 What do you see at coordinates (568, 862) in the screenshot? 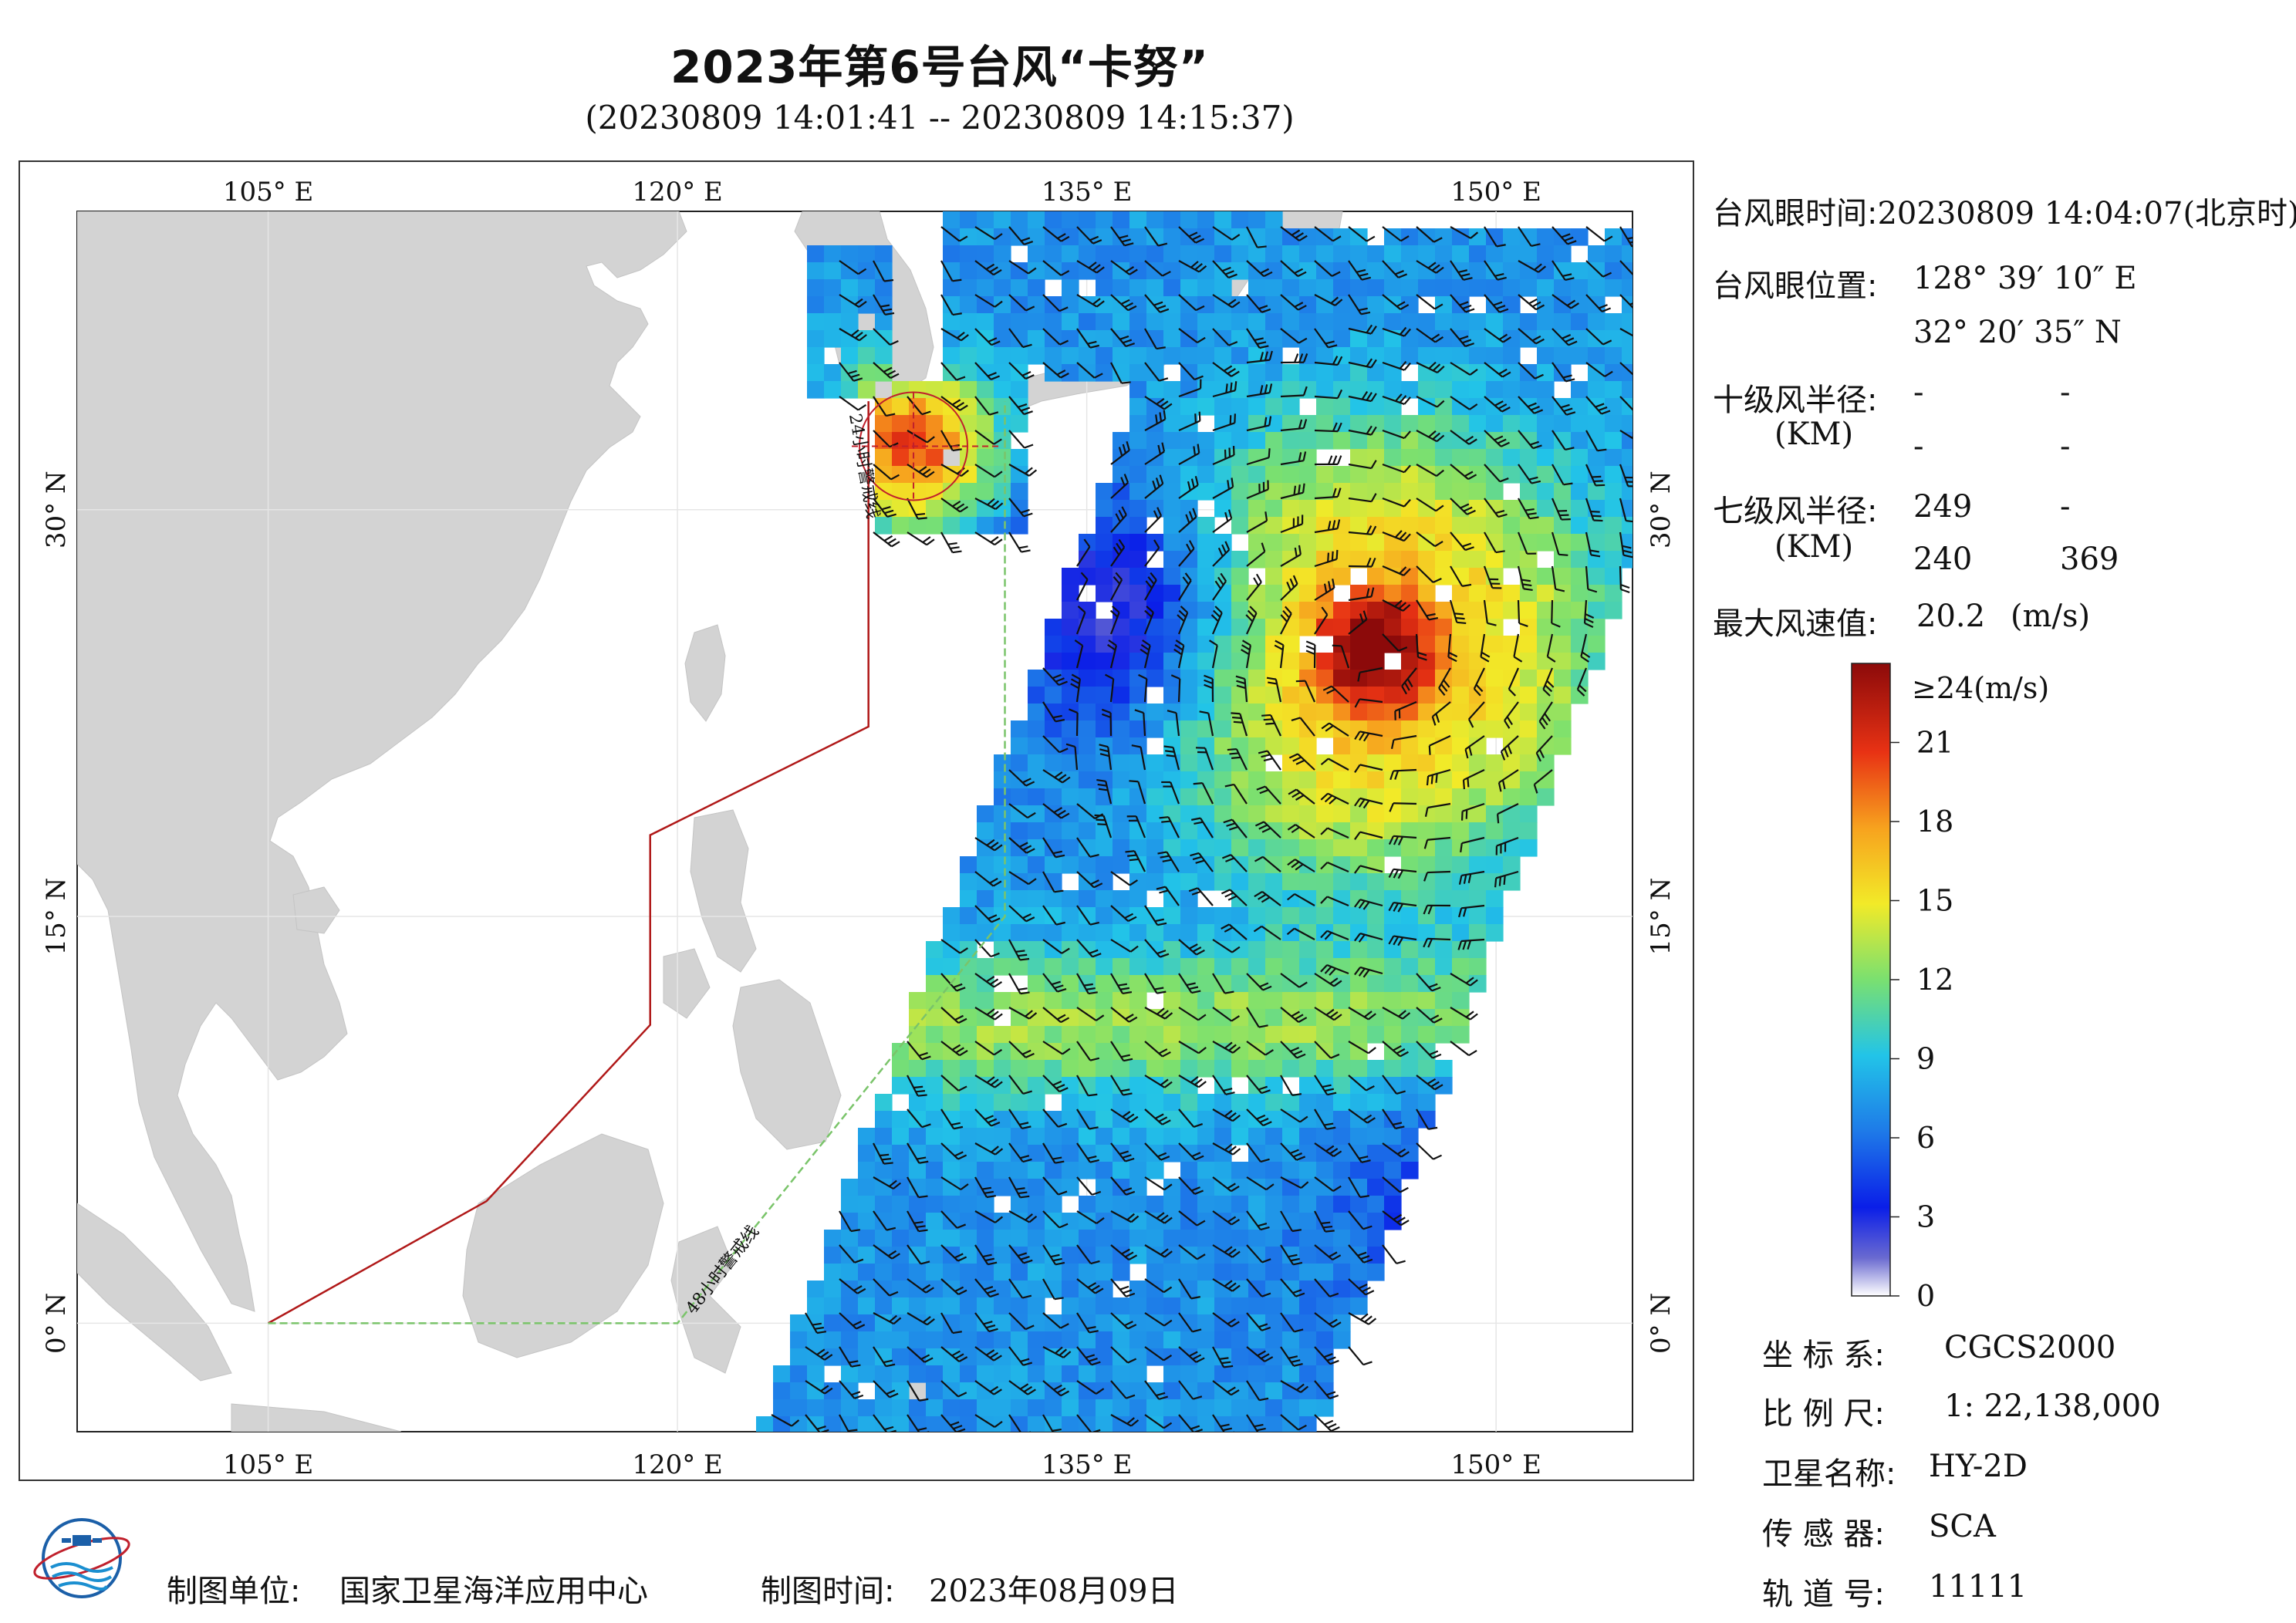
I see `warning-line-24h` at bounding box center [568, 862].